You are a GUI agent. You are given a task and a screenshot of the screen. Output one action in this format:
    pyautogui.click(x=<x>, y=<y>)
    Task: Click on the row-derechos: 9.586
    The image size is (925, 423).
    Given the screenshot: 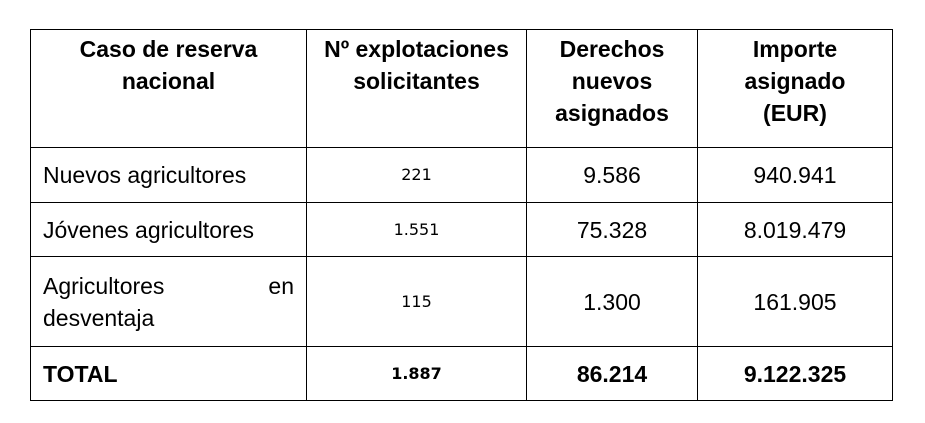 What is the action you would take?
    pyautogui.click(x=612, y=175)
    